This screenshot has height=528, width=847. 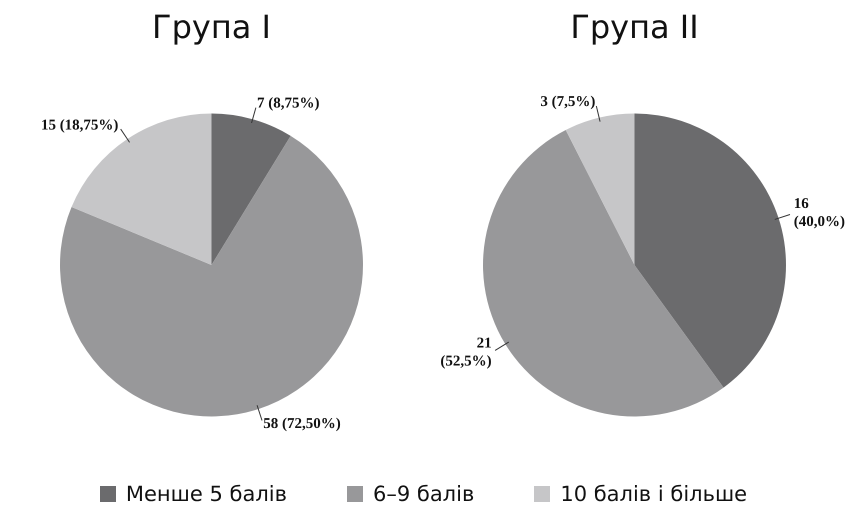 What do you see at coordinates (302, 424) in the screenshot?
I see `data-label: 58 (72,50%)` at bounding box center [302, 424].